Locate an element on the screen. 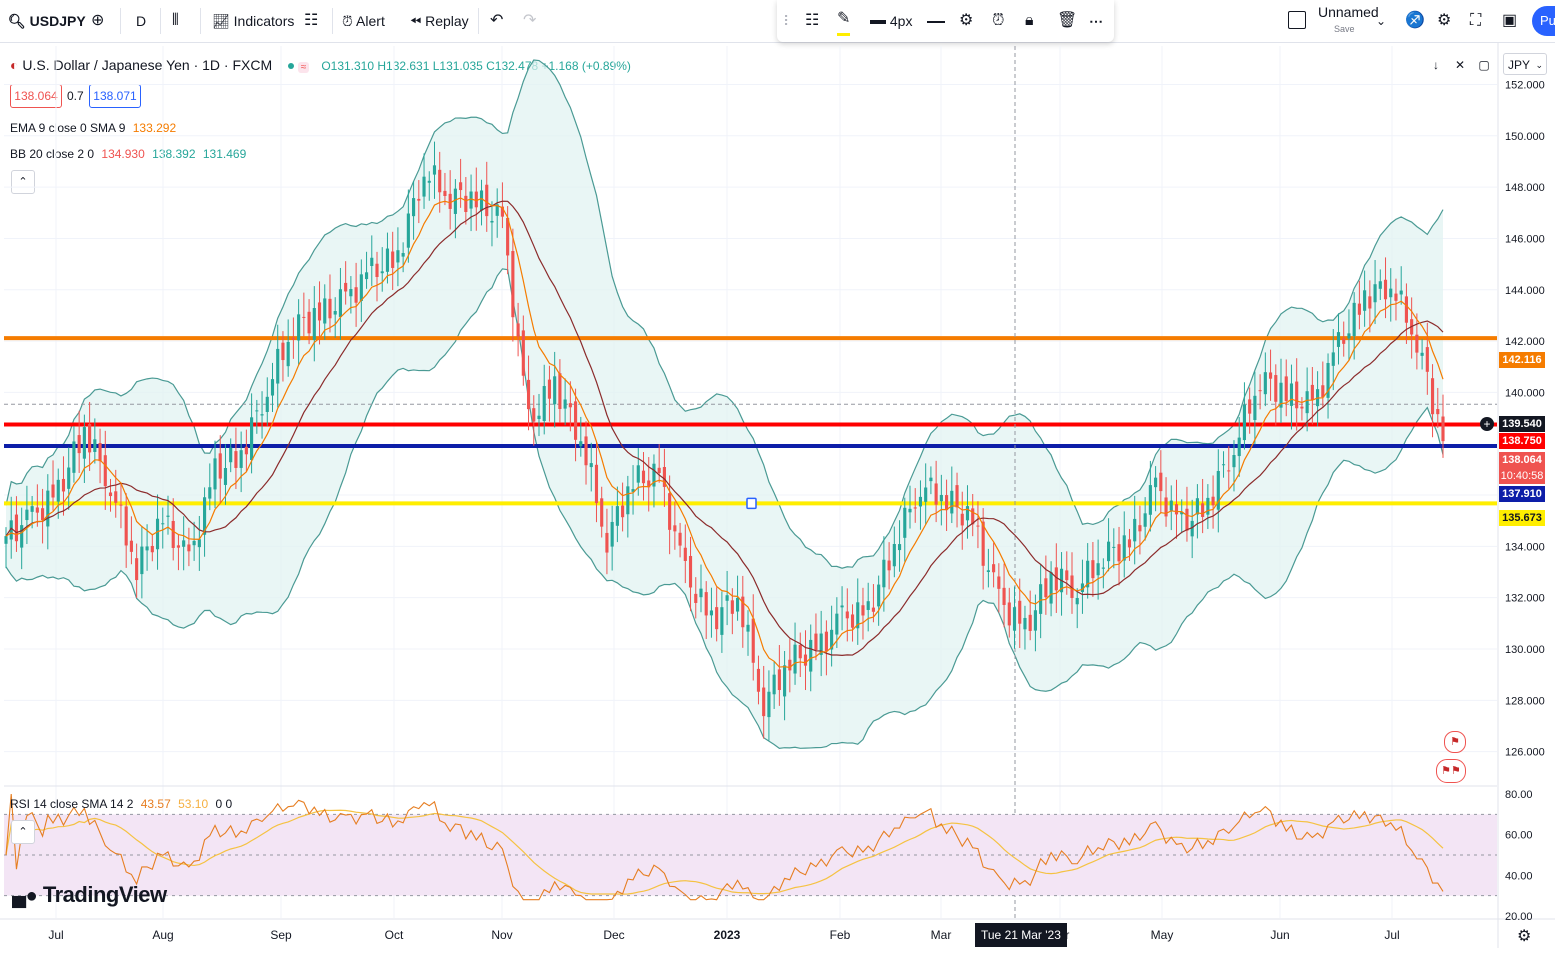  price-tick-label: 130.000 is located at coordinates (1525, 650).